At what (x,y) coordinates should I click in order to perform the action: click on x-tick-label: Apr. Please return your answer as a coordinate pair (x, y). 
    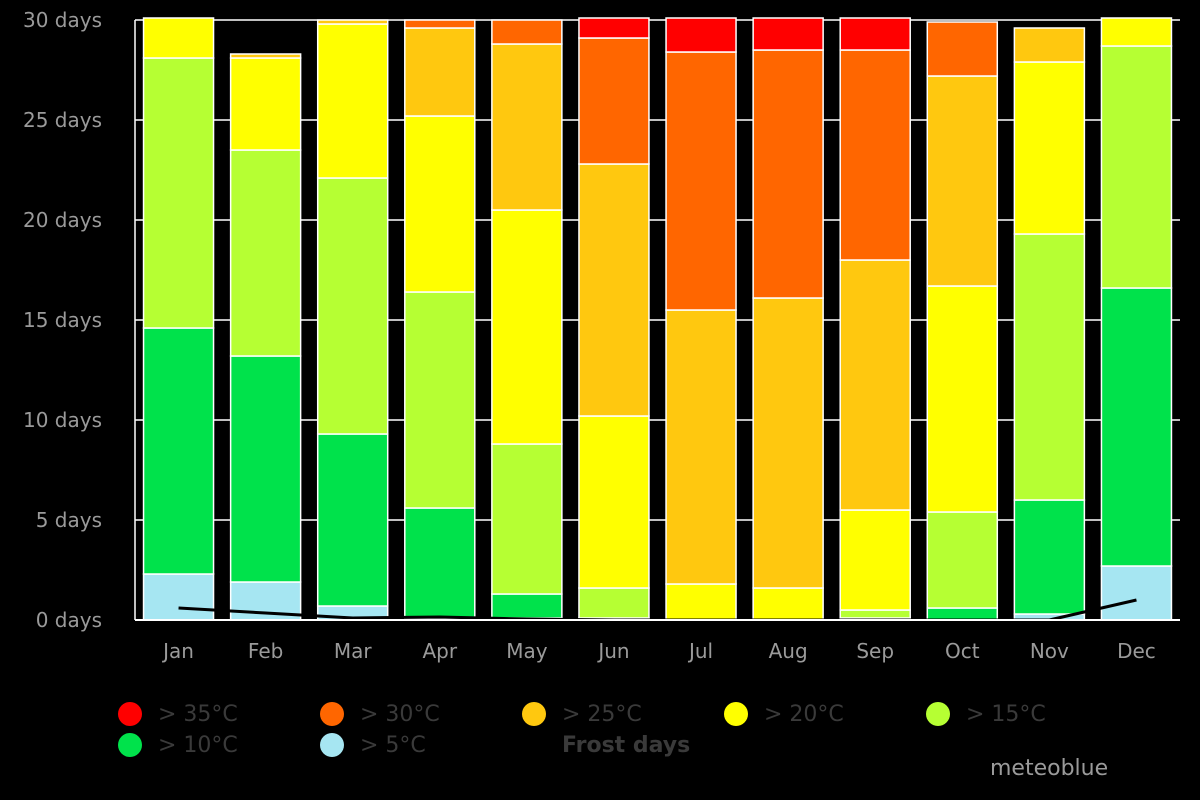
    Looking at the image, I should click on (439, 651).